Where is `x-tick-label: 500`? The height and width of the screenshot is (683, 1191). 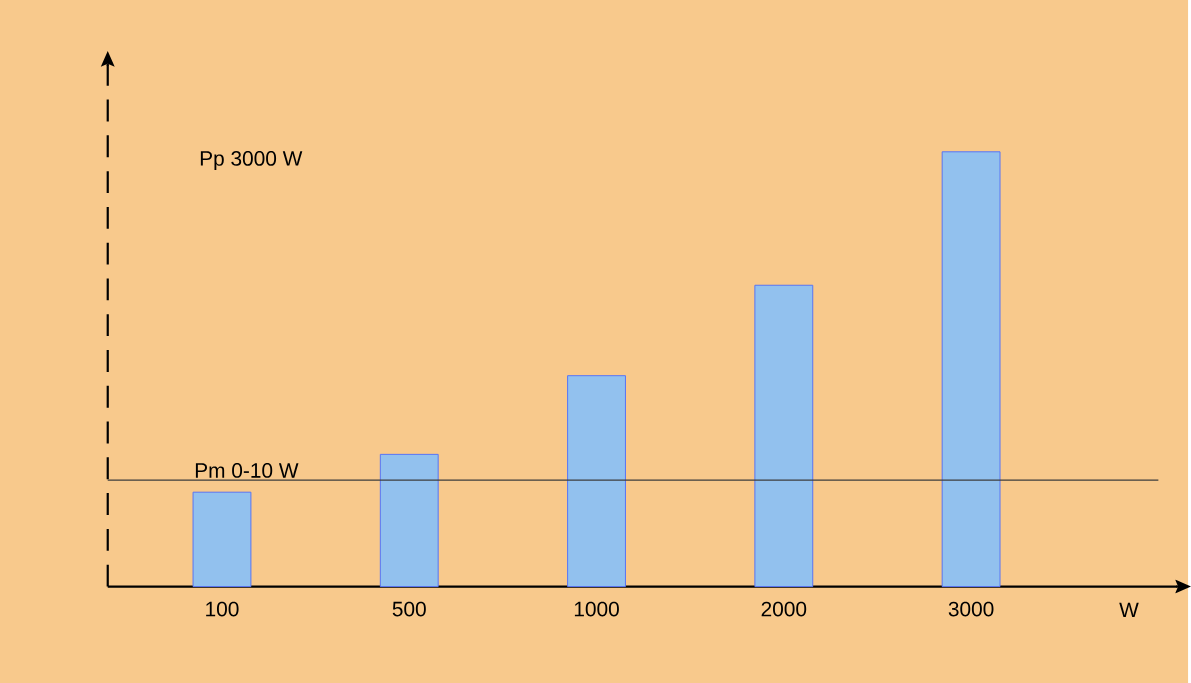 x-tick-label: 500 is located at coordinates (409, 609).